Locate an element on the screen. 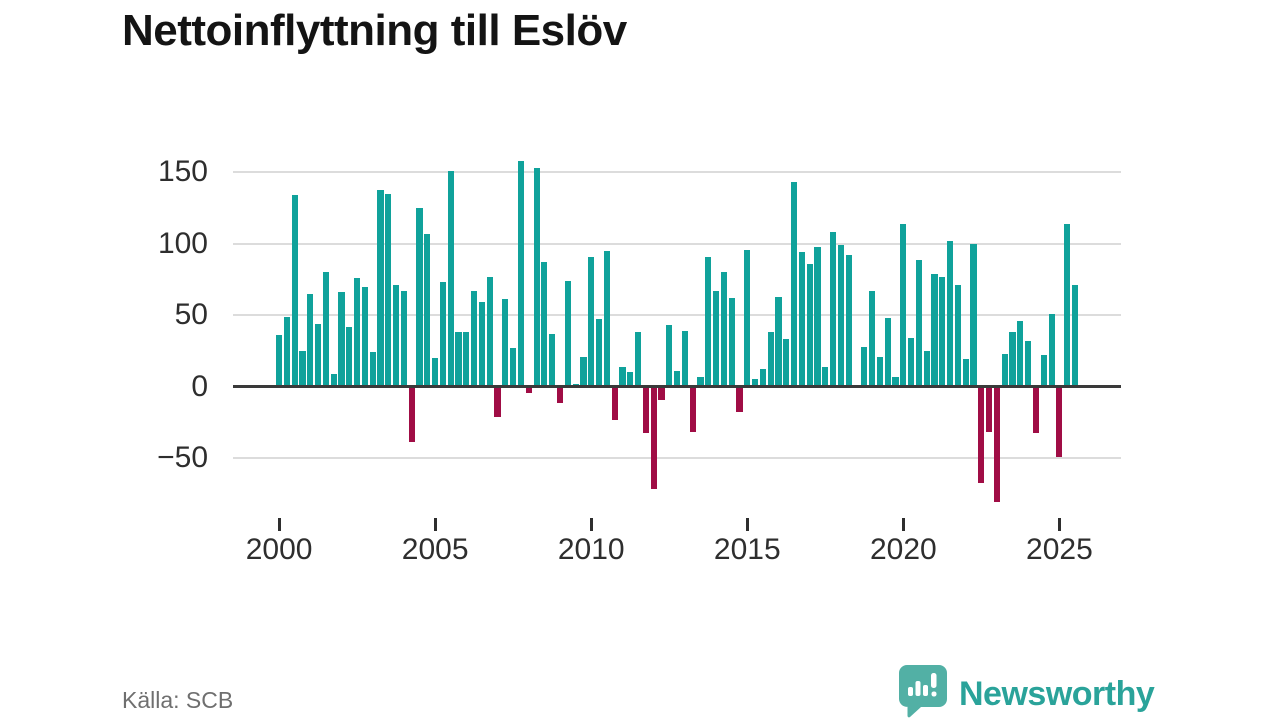 Image resolution: width=1280 pixels, height=720 pixels. y-axis-tick-label: −50 is located at coordinates (182, 457).